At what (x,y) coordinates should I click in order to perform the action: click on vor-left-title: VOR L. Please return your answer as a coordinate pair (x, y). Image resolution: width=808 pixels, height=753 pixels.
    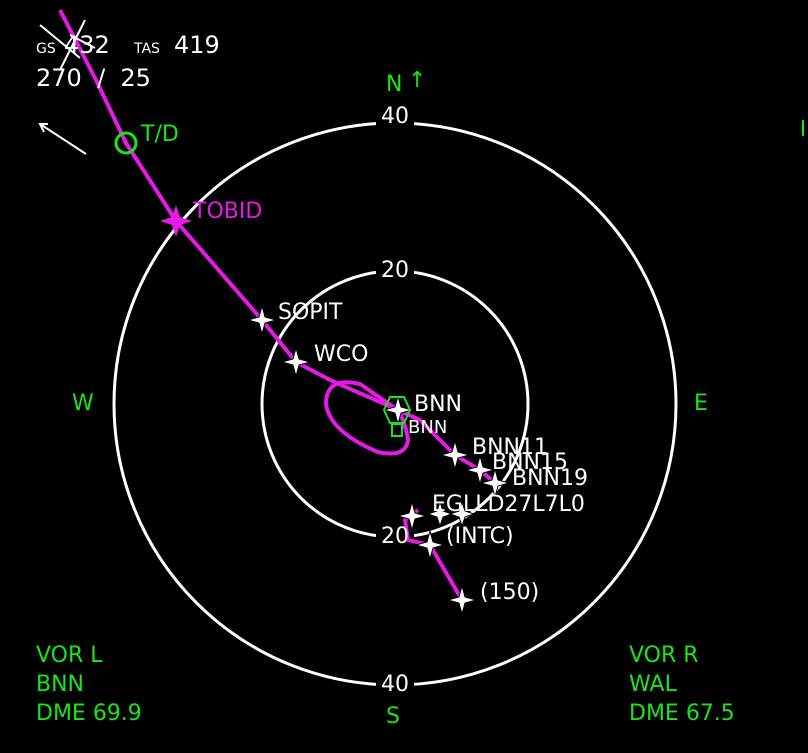
    Looking at the image, I should click on (69, 655).